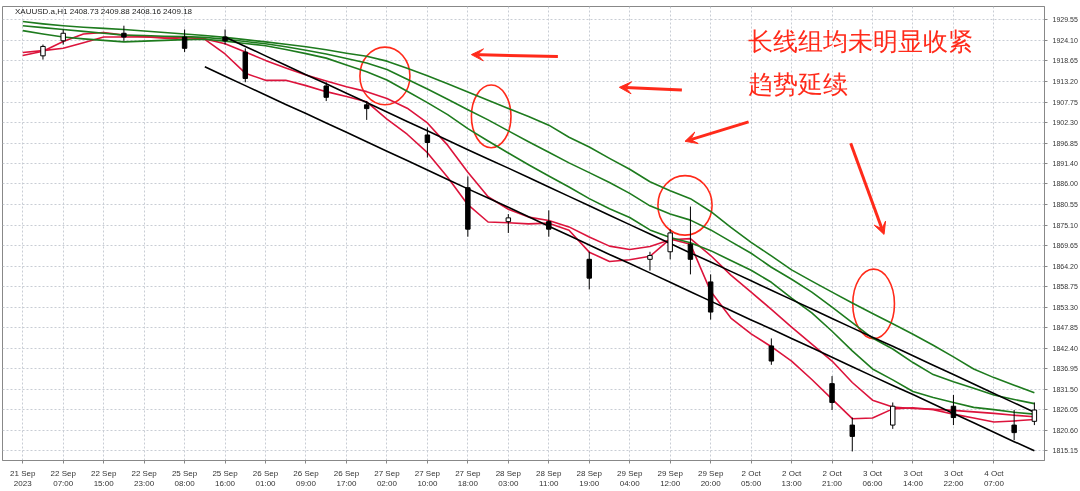  I want to click on x-tick-label: 25 Sep 08:00, so click(184, 478).